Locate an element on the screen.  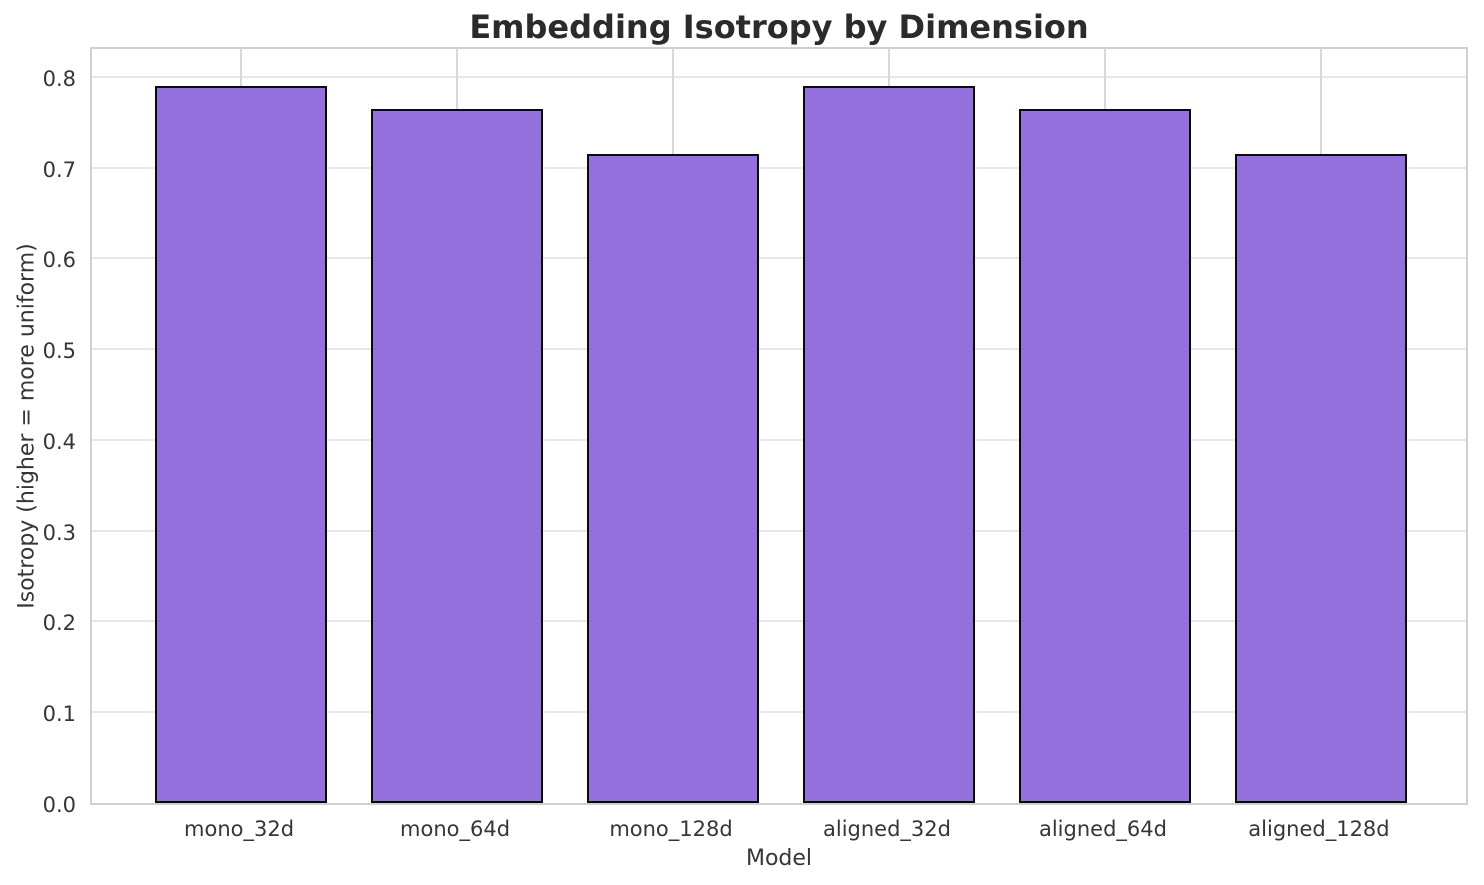
y-tick-label: 0.8 is located at coordinates (59, 78).